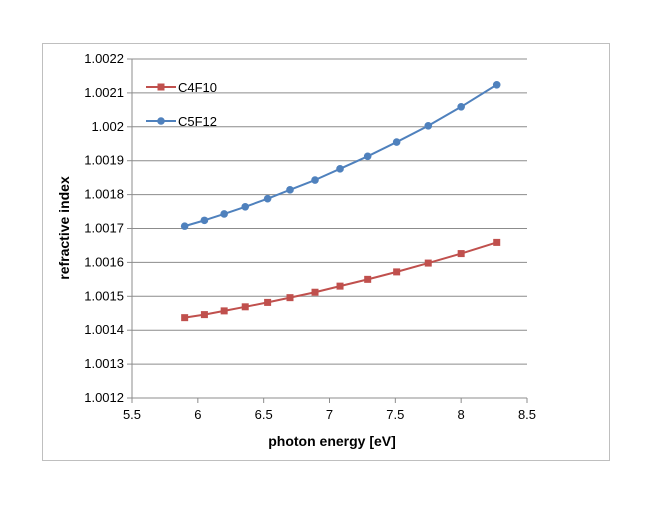  Describe the element at coordinates (197, 121) in the screenshot. I see `legend-label: C5F12` at that location.